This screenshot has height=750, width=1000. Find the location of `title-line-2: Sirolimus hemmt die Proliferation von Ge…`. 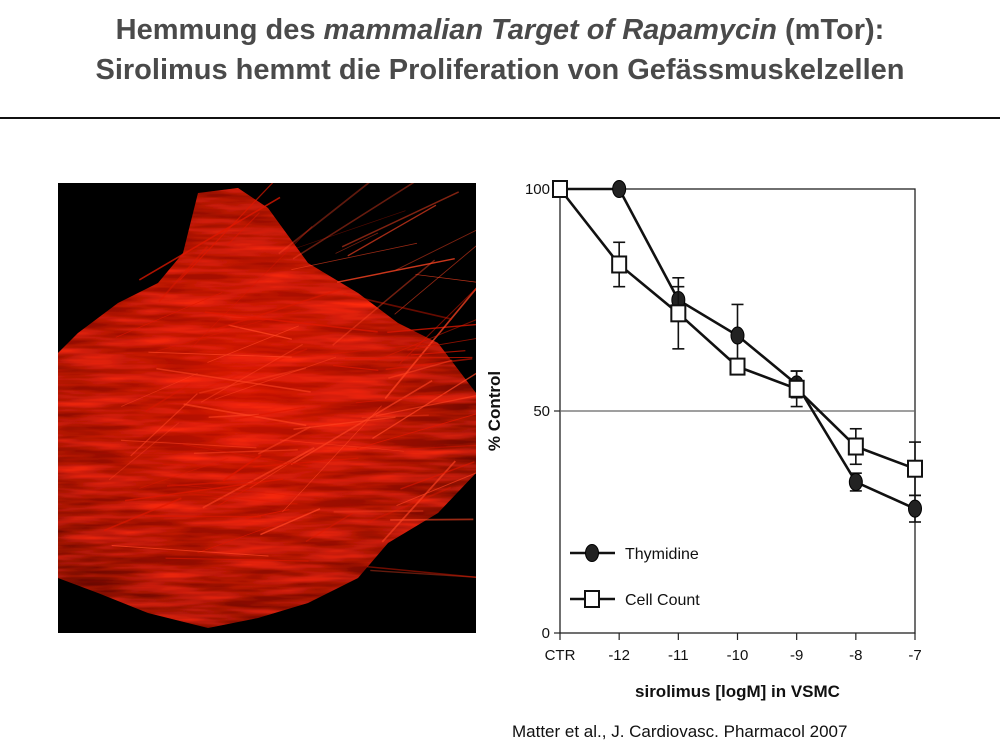

title-line-2: Sirolimus hemmt die Proliferation von Ge… is located at coordinates (500, 70).